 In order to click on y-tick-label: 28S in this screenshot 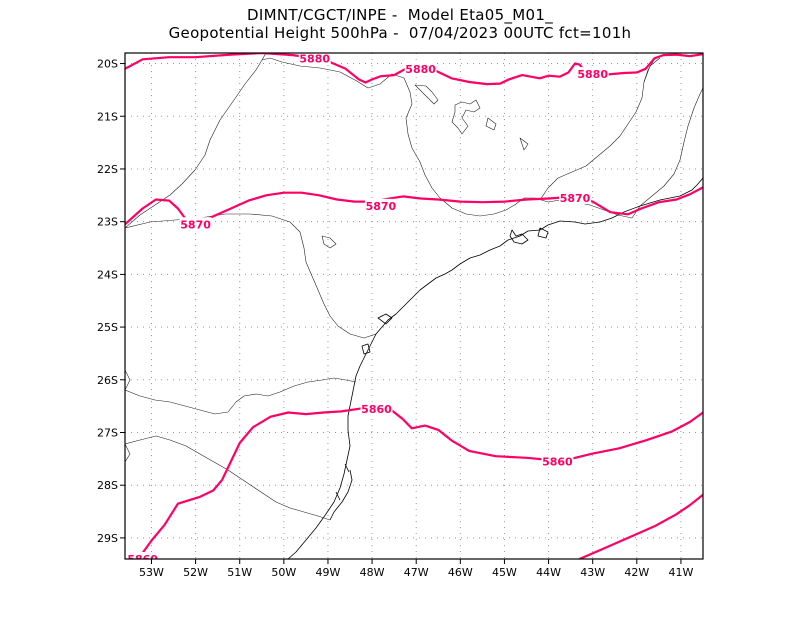, I will do `click(107, 485)`.